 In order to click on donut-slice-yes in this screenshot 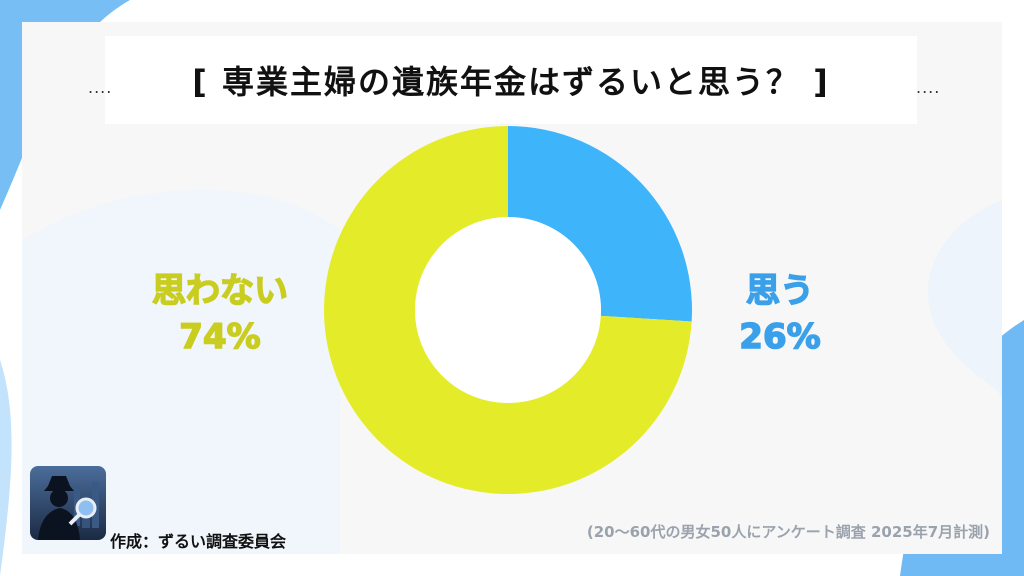, I will do `click(600, 224)`.